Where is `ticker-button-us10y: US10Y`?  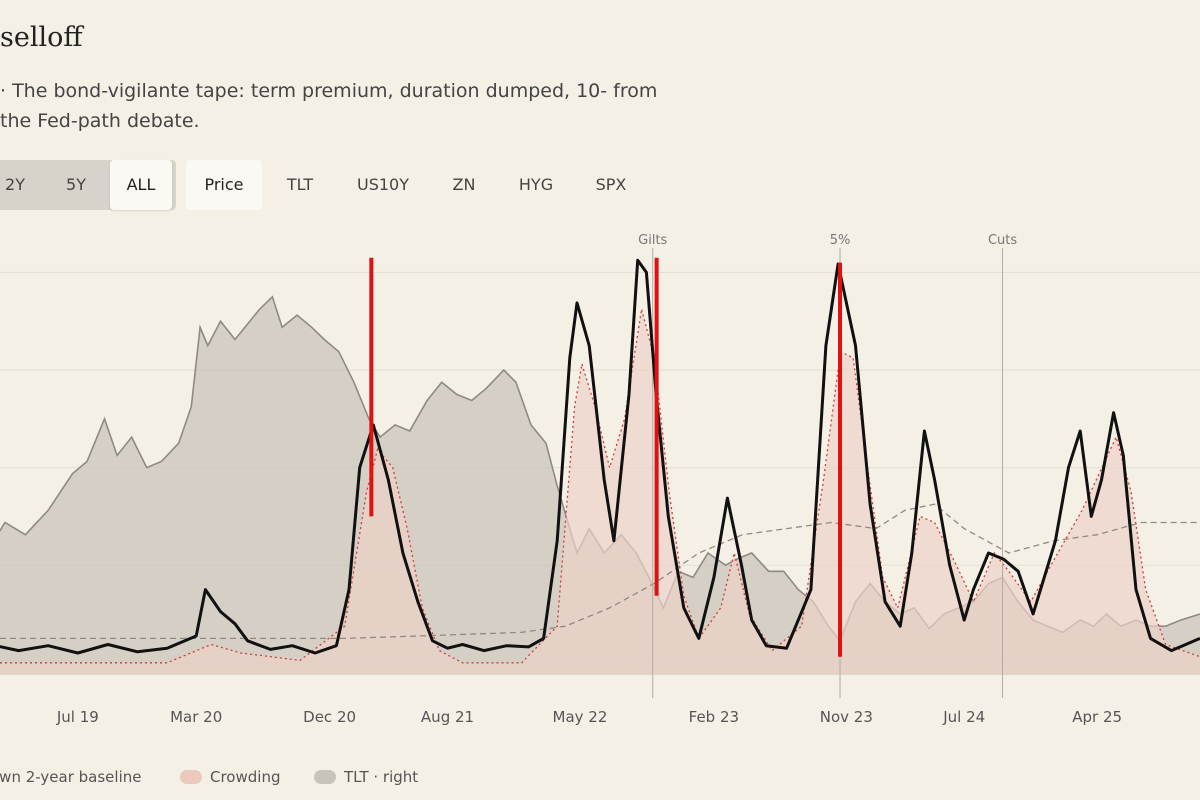
ticker-button-us10y: US10Y is located at coordinates (383, 184).